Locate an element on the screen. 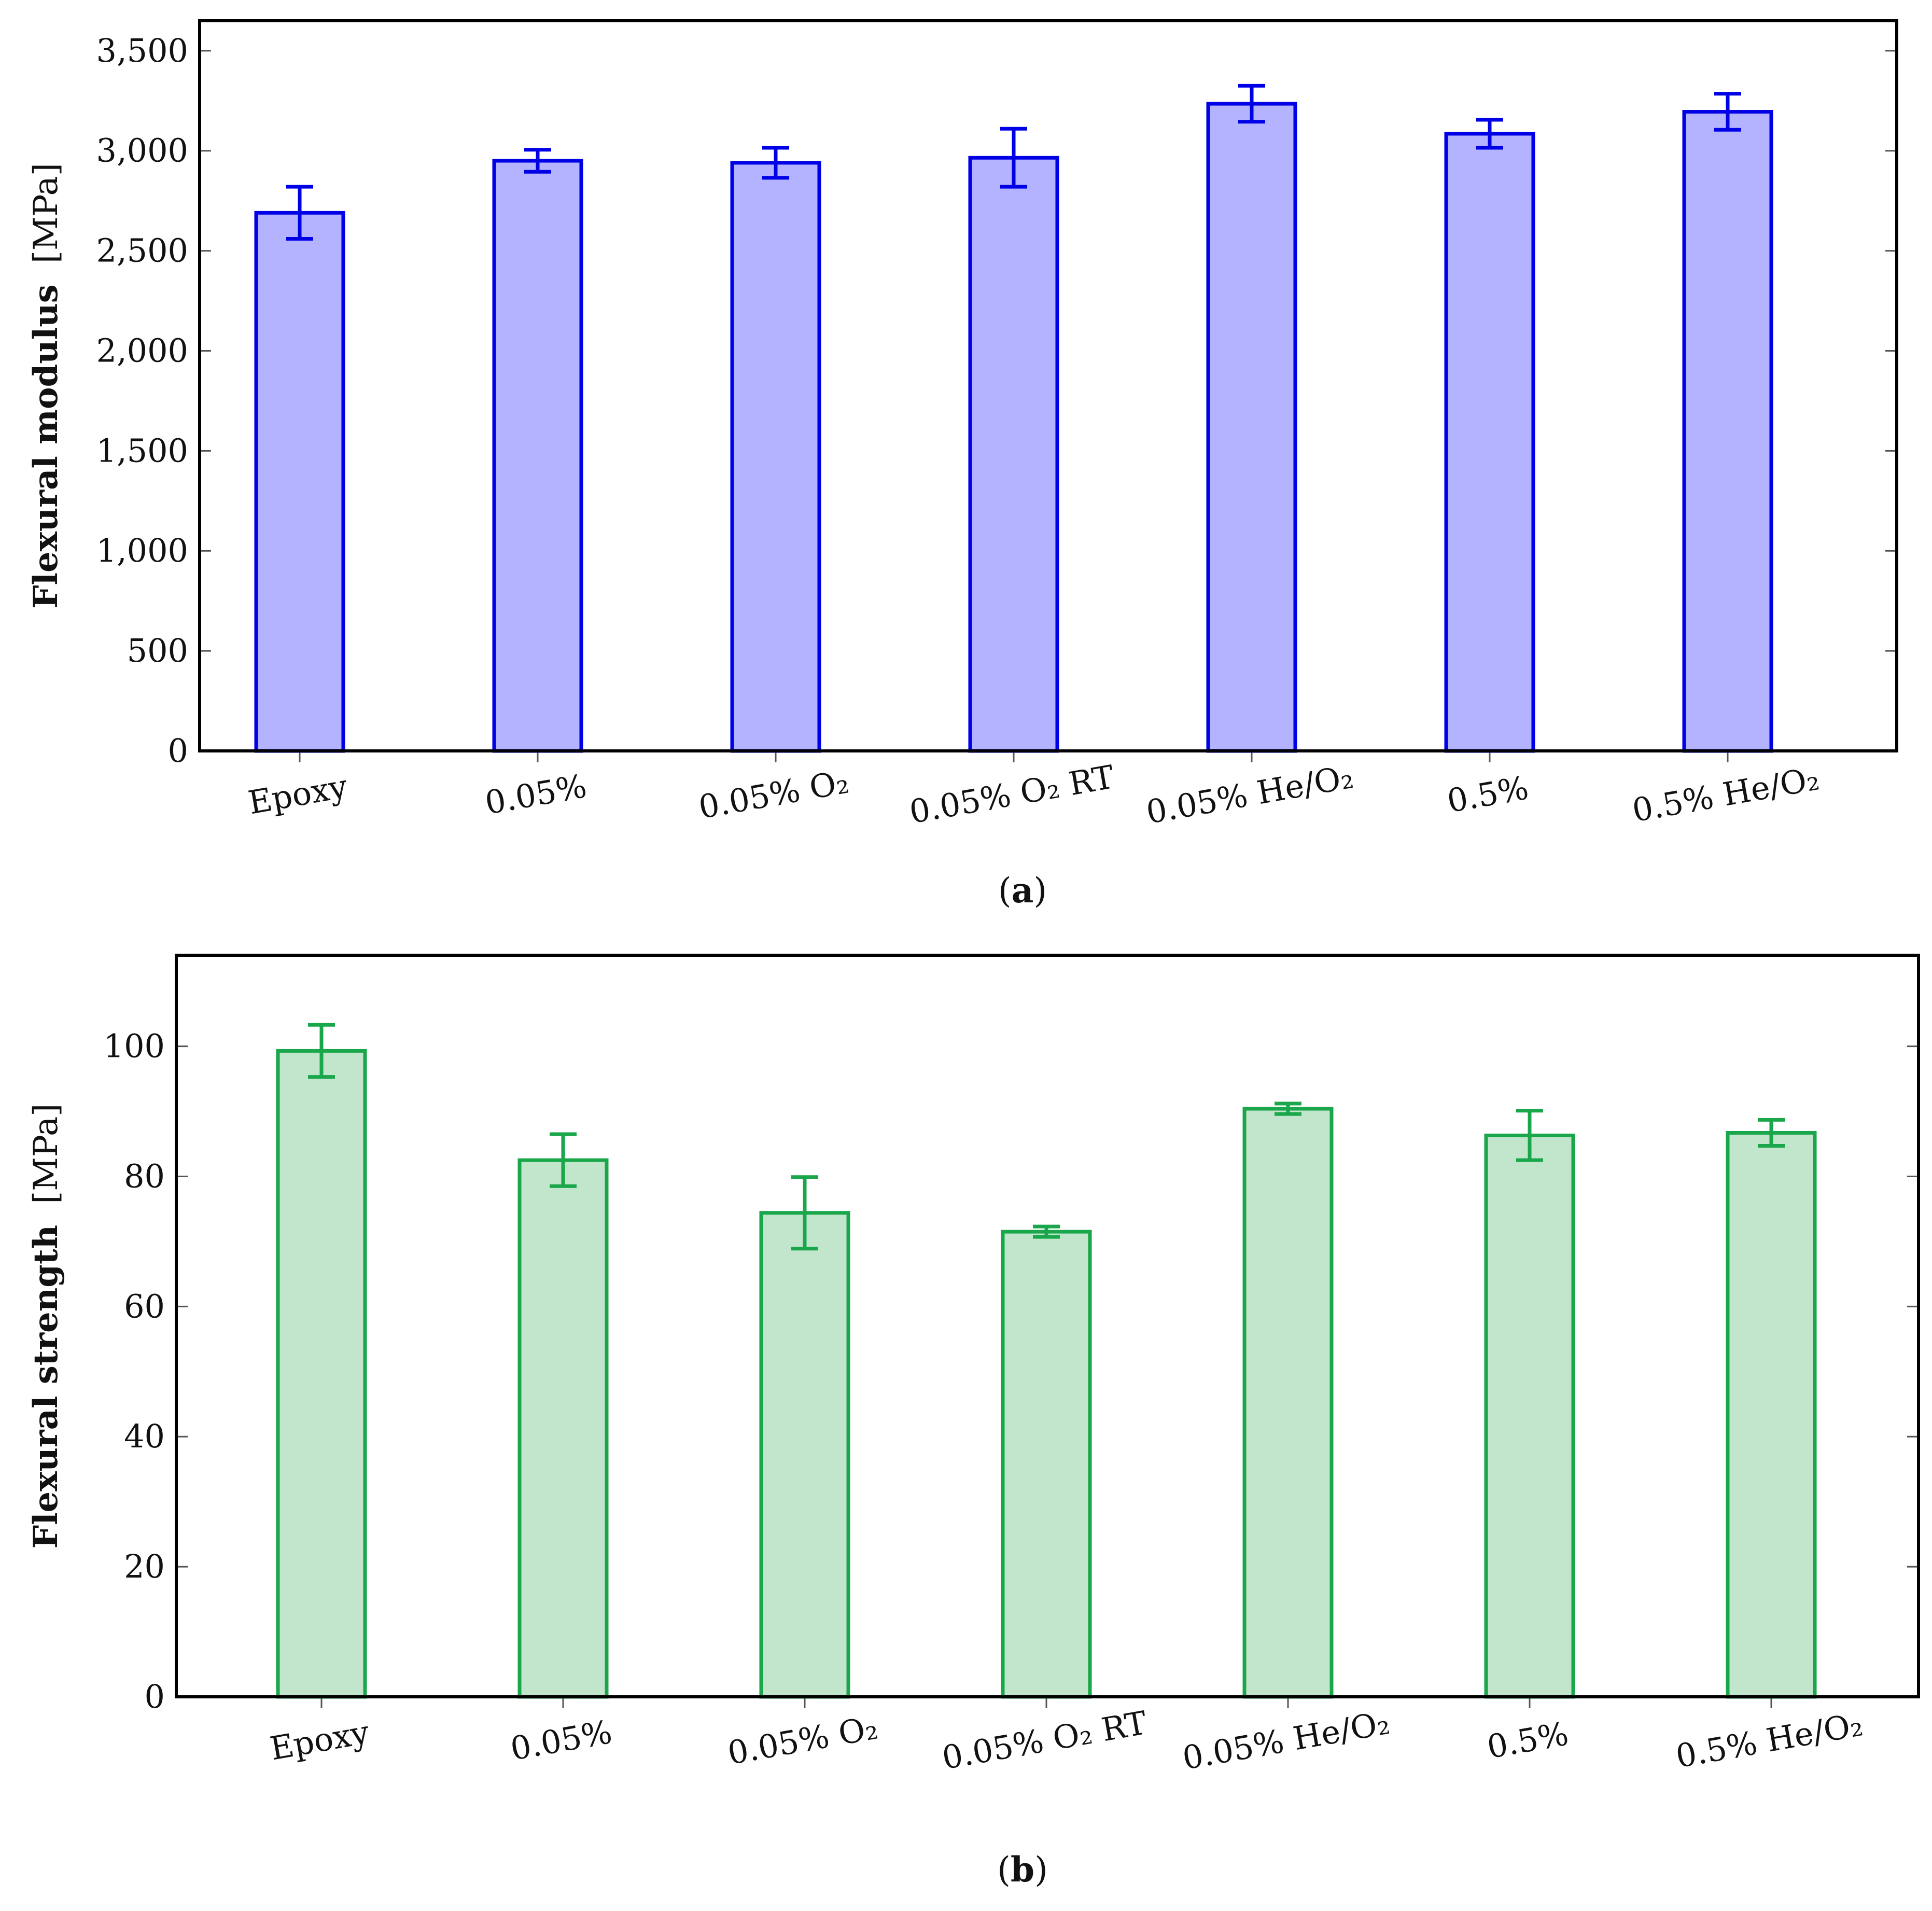 This screenshot has width=1932, height=1911. strength-error-bars is located at coordinates (1046, 1137).